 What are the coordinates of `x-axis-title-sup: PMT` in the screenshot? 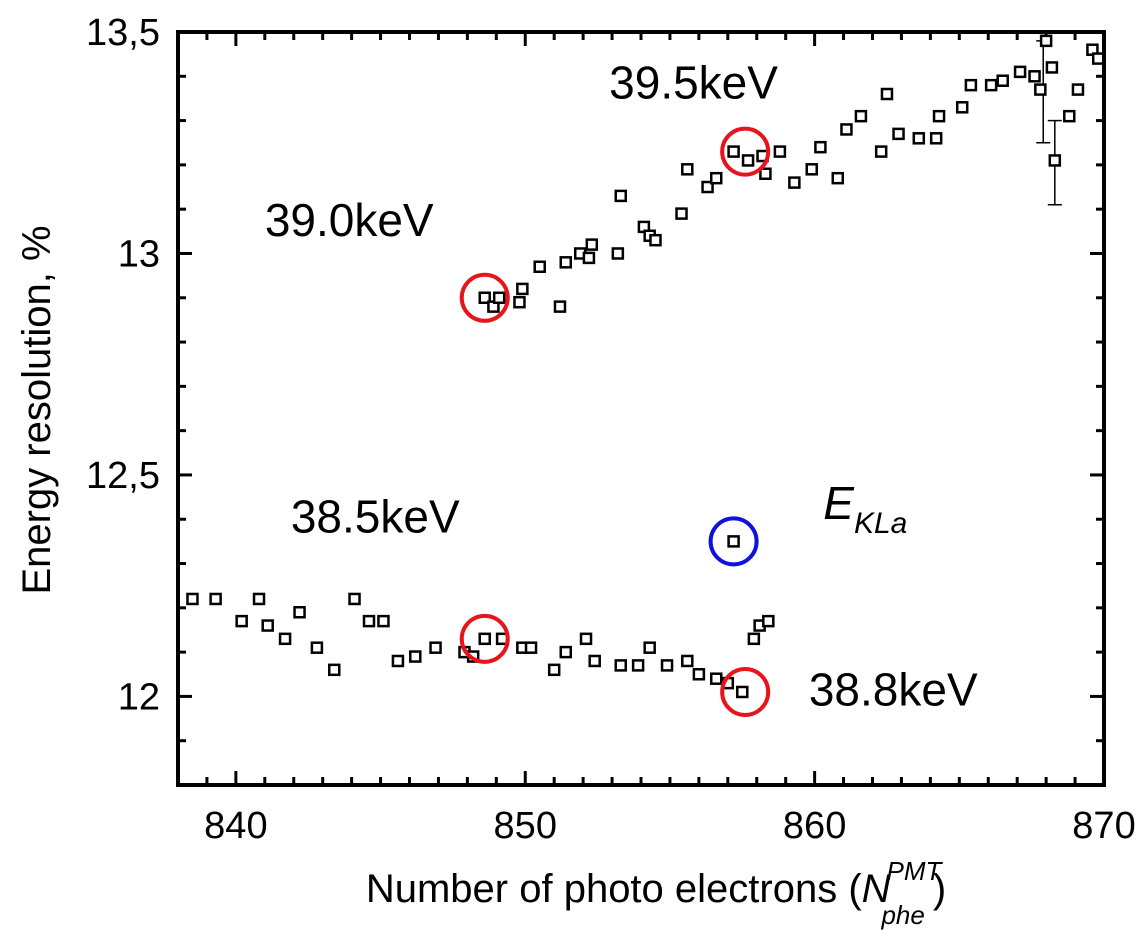 It's located at (915, 871).